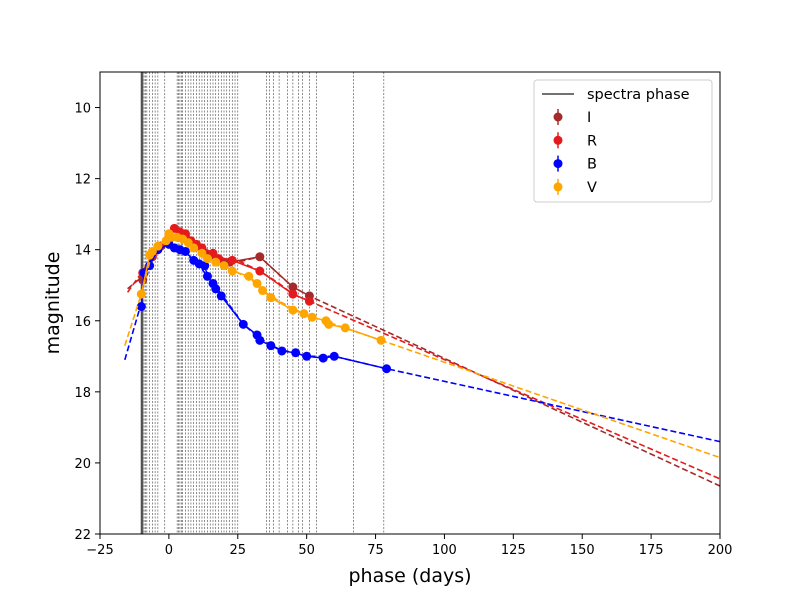 The height and width of the screenshot is (600, 800). Describe the element at coordinates (582, 550) in the screenshot. I see `x-tick-label: 150` at that location.